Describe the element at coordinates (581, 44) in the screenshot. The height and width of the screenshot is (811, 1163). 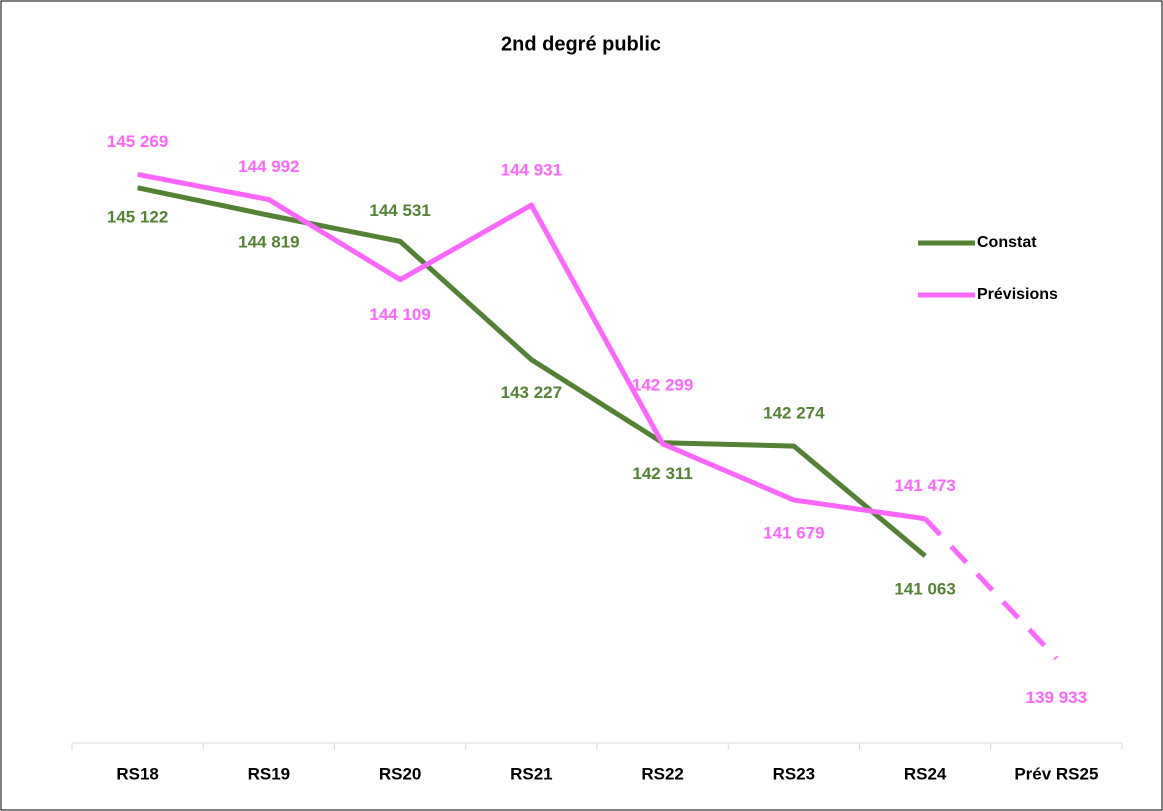
I see `chart-title: 2nd degré public` at that location.